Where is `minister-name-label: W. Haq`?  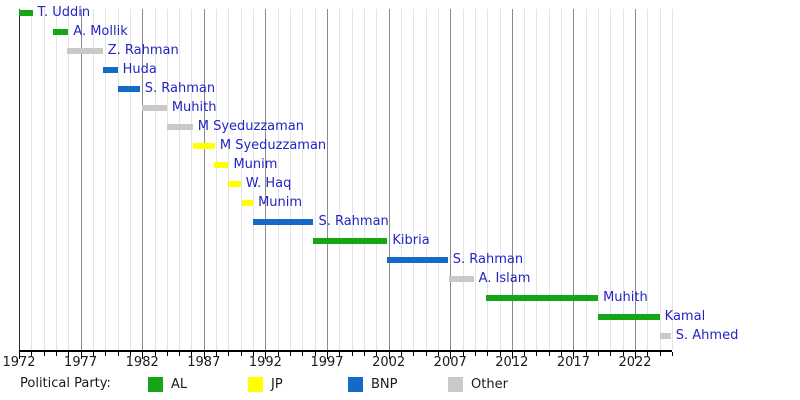
minister-name-label: W. Haq is located at coordinates (268, 183).